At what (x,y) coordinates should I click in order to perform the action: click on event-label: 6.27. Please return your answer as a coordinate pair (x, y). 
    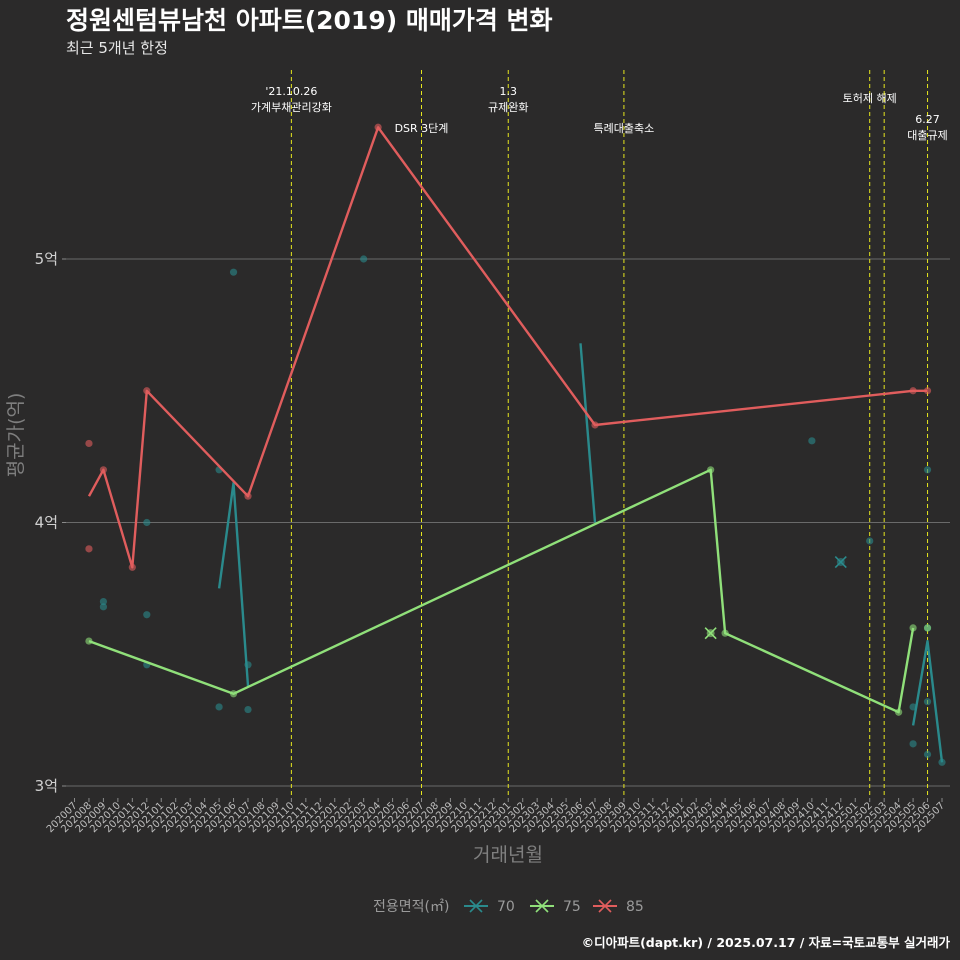
    Looking at the image, I should click on (927, 119).